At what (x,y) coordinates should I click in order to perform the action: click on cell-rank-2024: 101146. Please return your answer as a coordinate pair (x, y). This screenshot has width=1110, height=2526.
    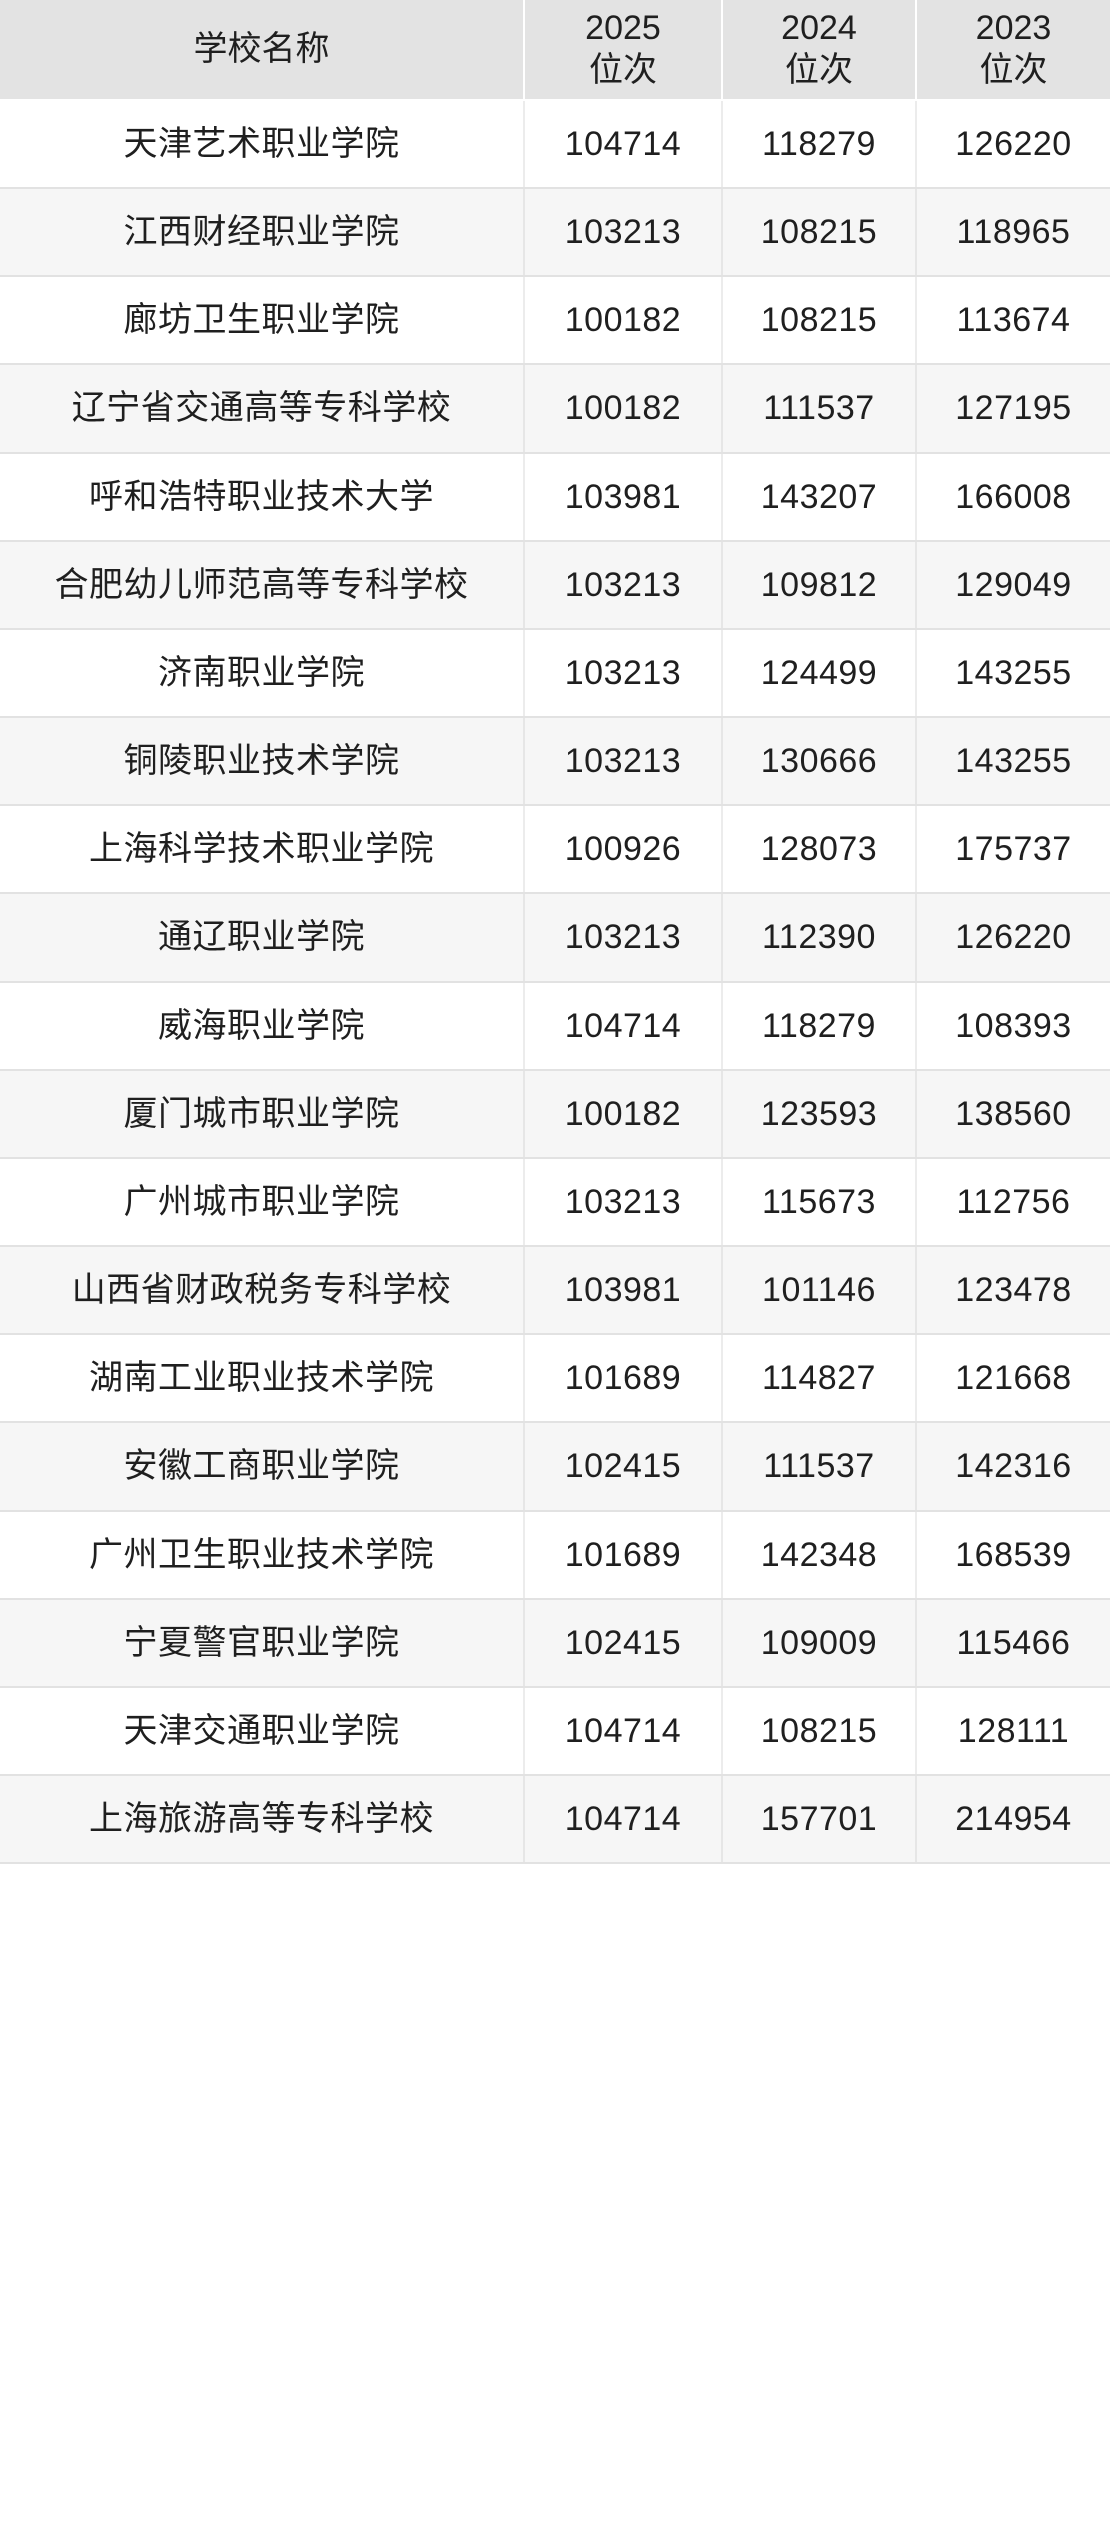
    Looking at the image, I should click on (819, 1291).